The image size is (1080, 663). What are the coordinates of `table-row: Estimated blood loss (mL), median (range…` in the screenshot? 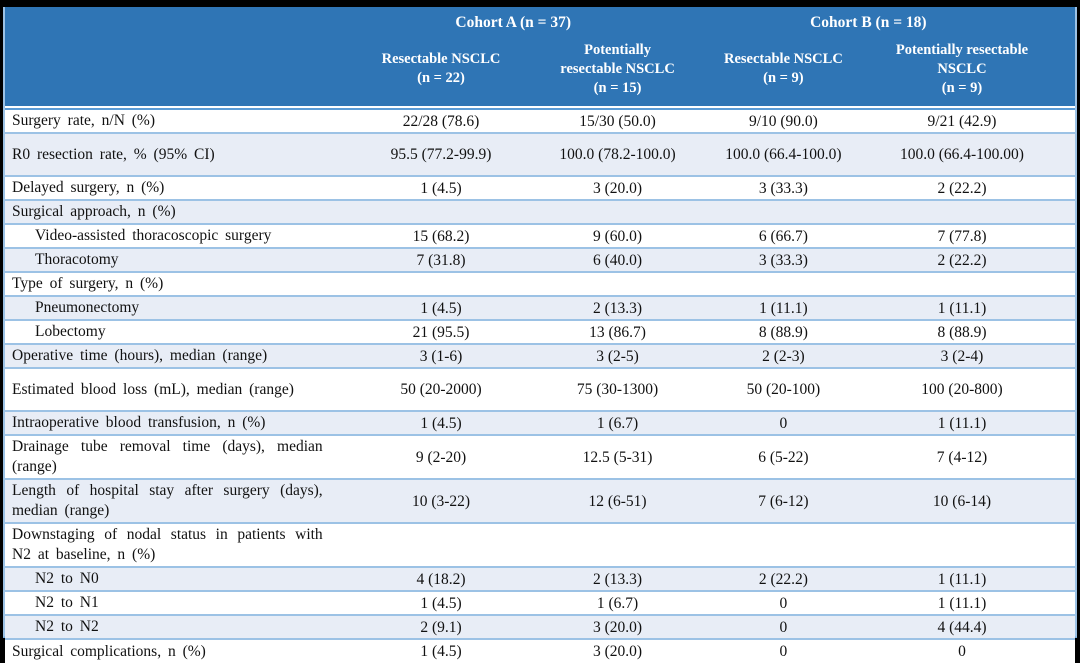 It's located at (540, 390).